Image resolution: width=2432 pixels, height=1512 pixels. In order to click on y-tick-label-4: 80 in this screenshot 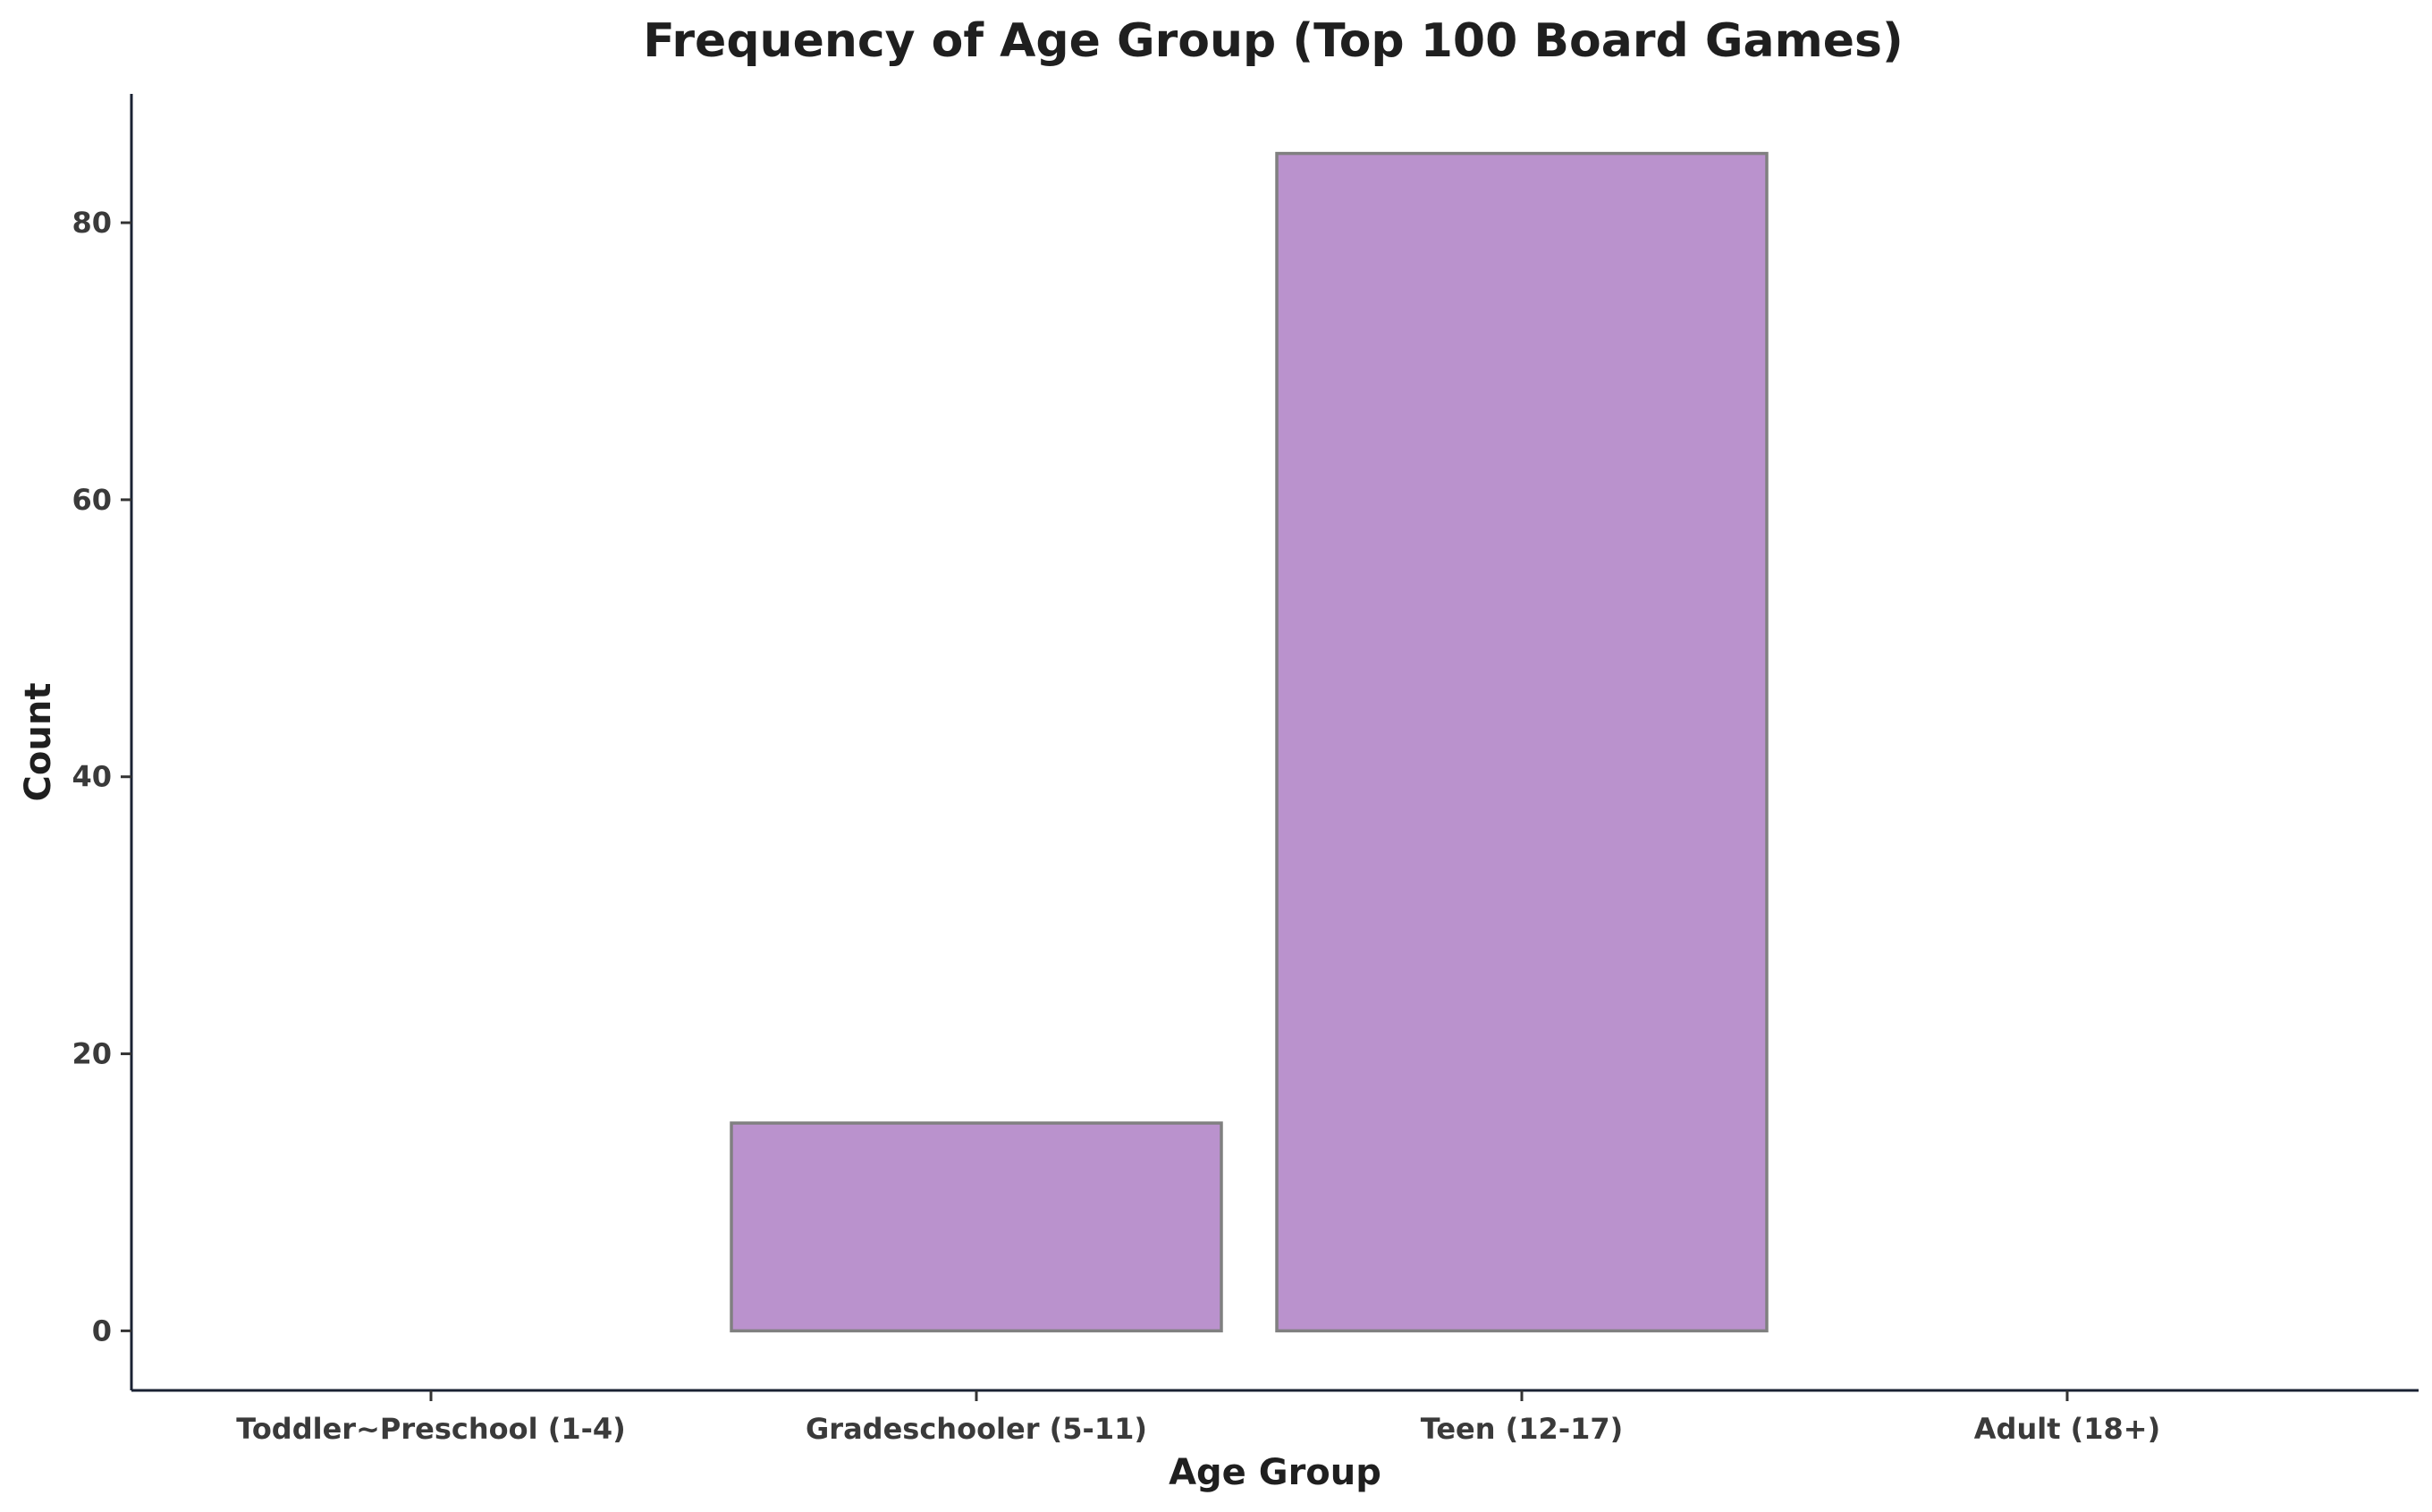, I will do `click(92, 223)`.